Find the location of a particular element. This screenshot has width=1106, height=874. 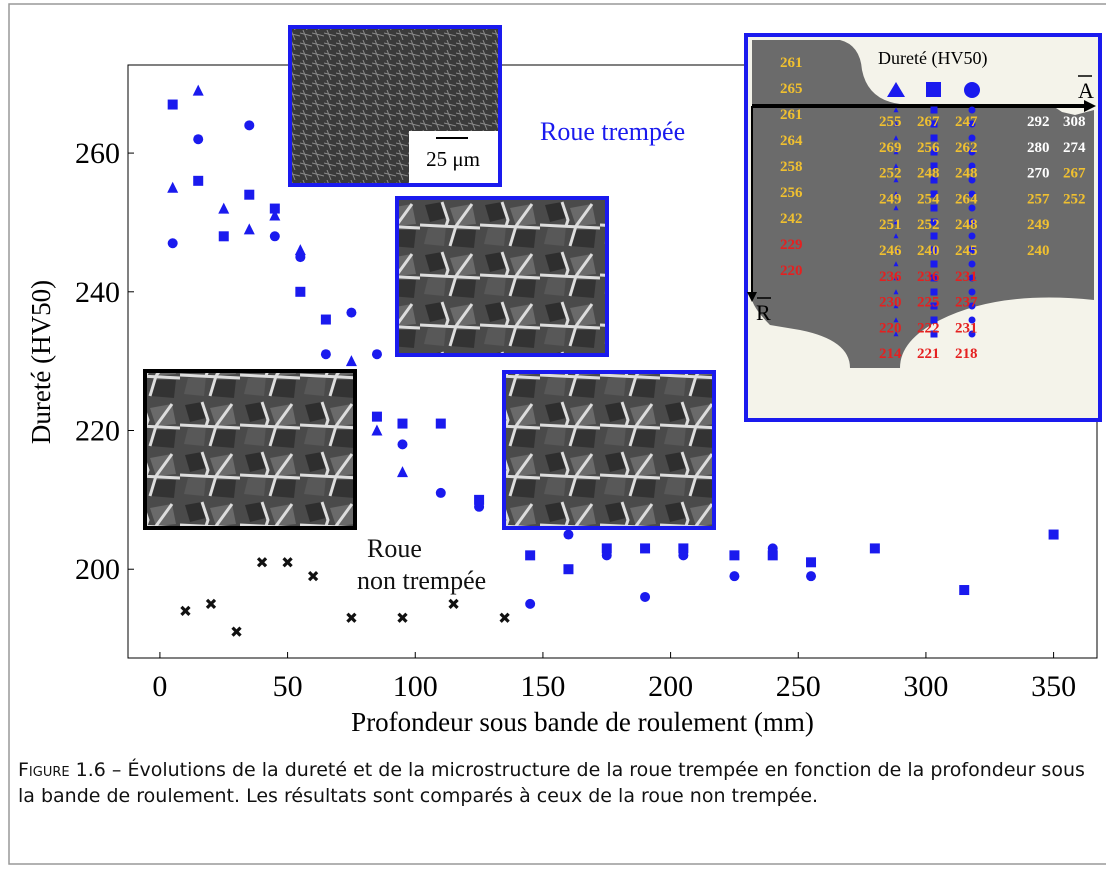

inset-value: 254 is located at coordinates (928, 199).